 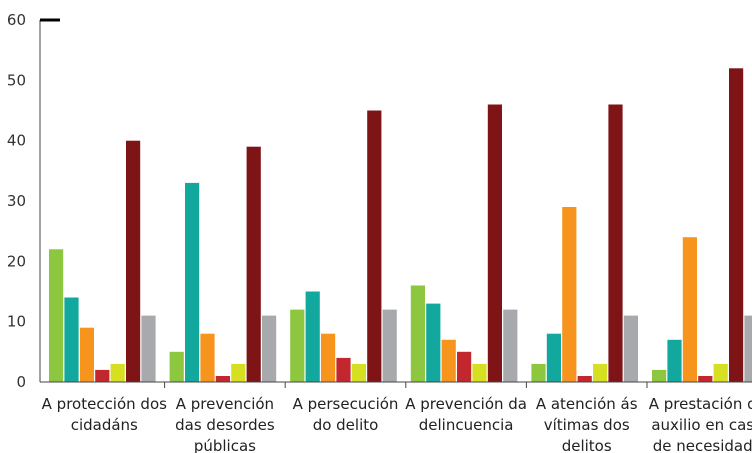 I want to click on y-tick-label: 40, so click(x=16, y=141).